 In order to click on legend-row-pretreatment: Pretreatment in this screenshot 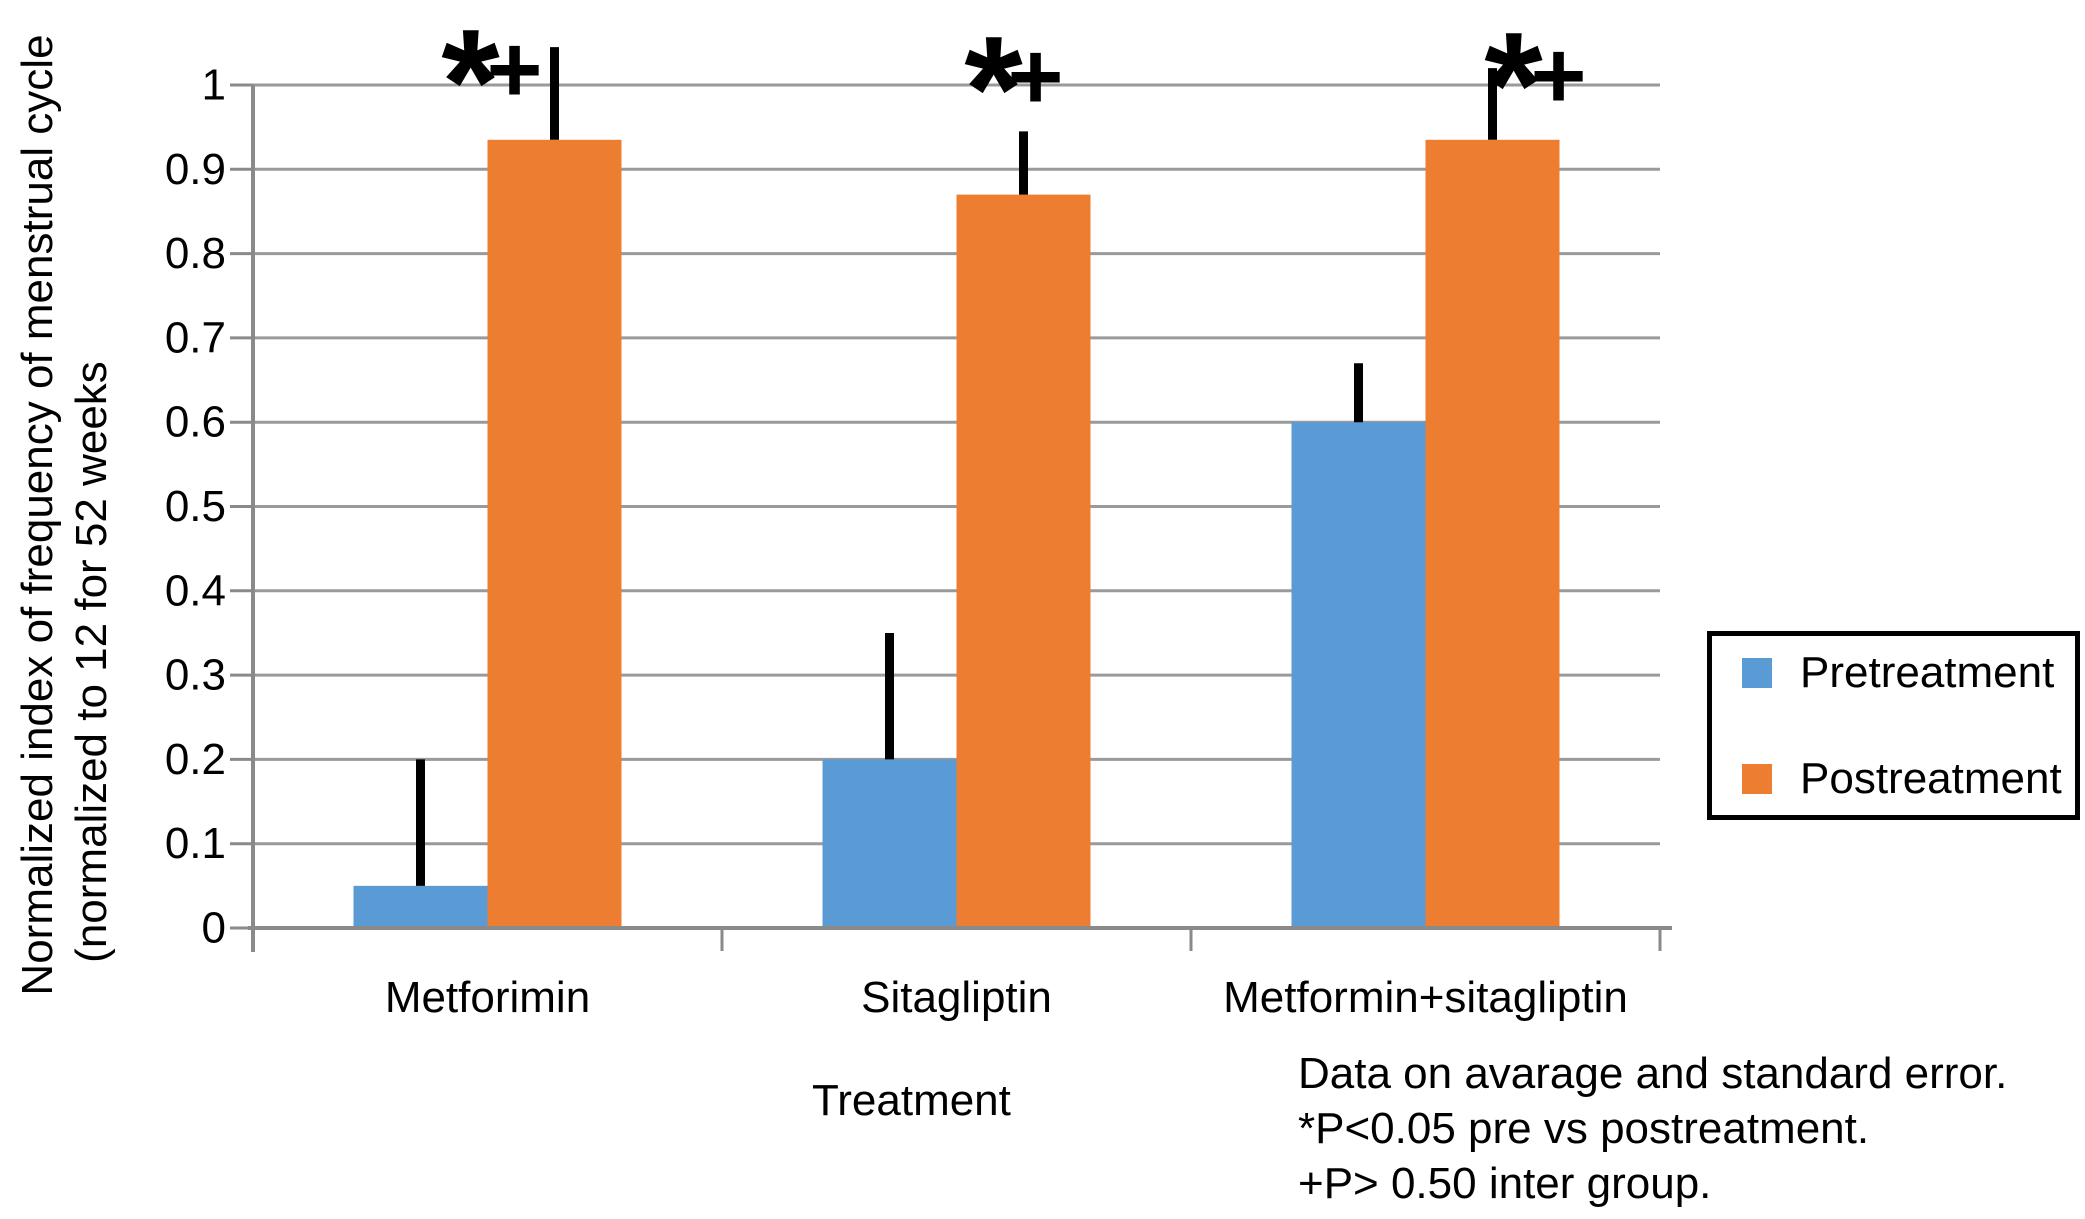, I will do `click(1908, 672)`.